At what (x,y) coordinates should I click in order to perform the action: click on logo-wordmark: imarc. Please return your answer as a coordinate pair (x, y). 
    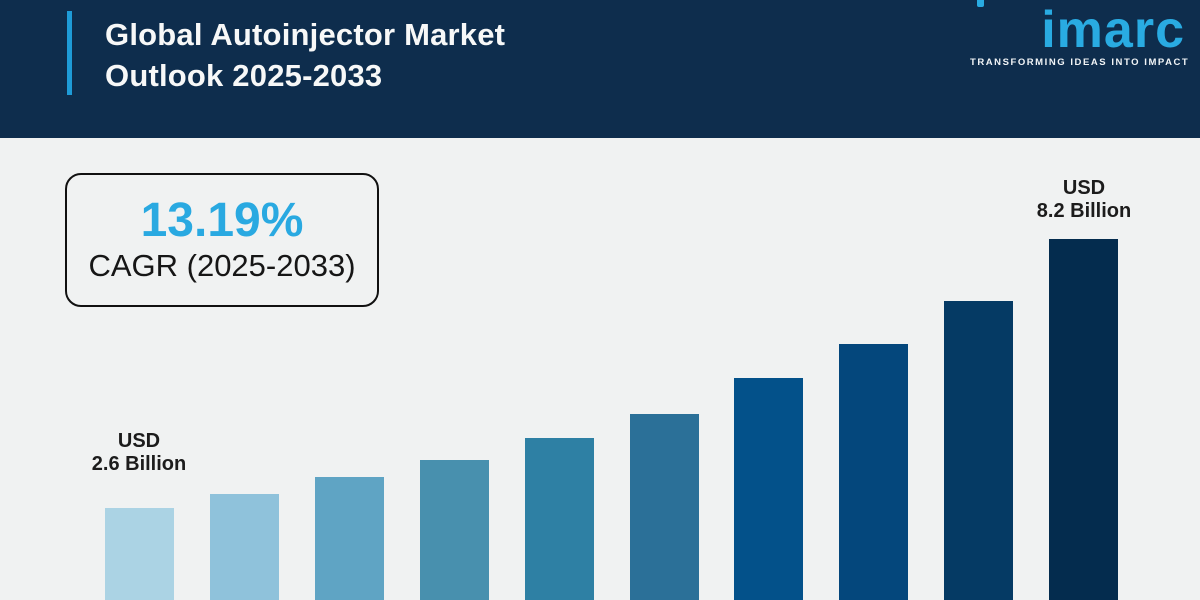
    Looking at the image, I should click on (1113, 30).